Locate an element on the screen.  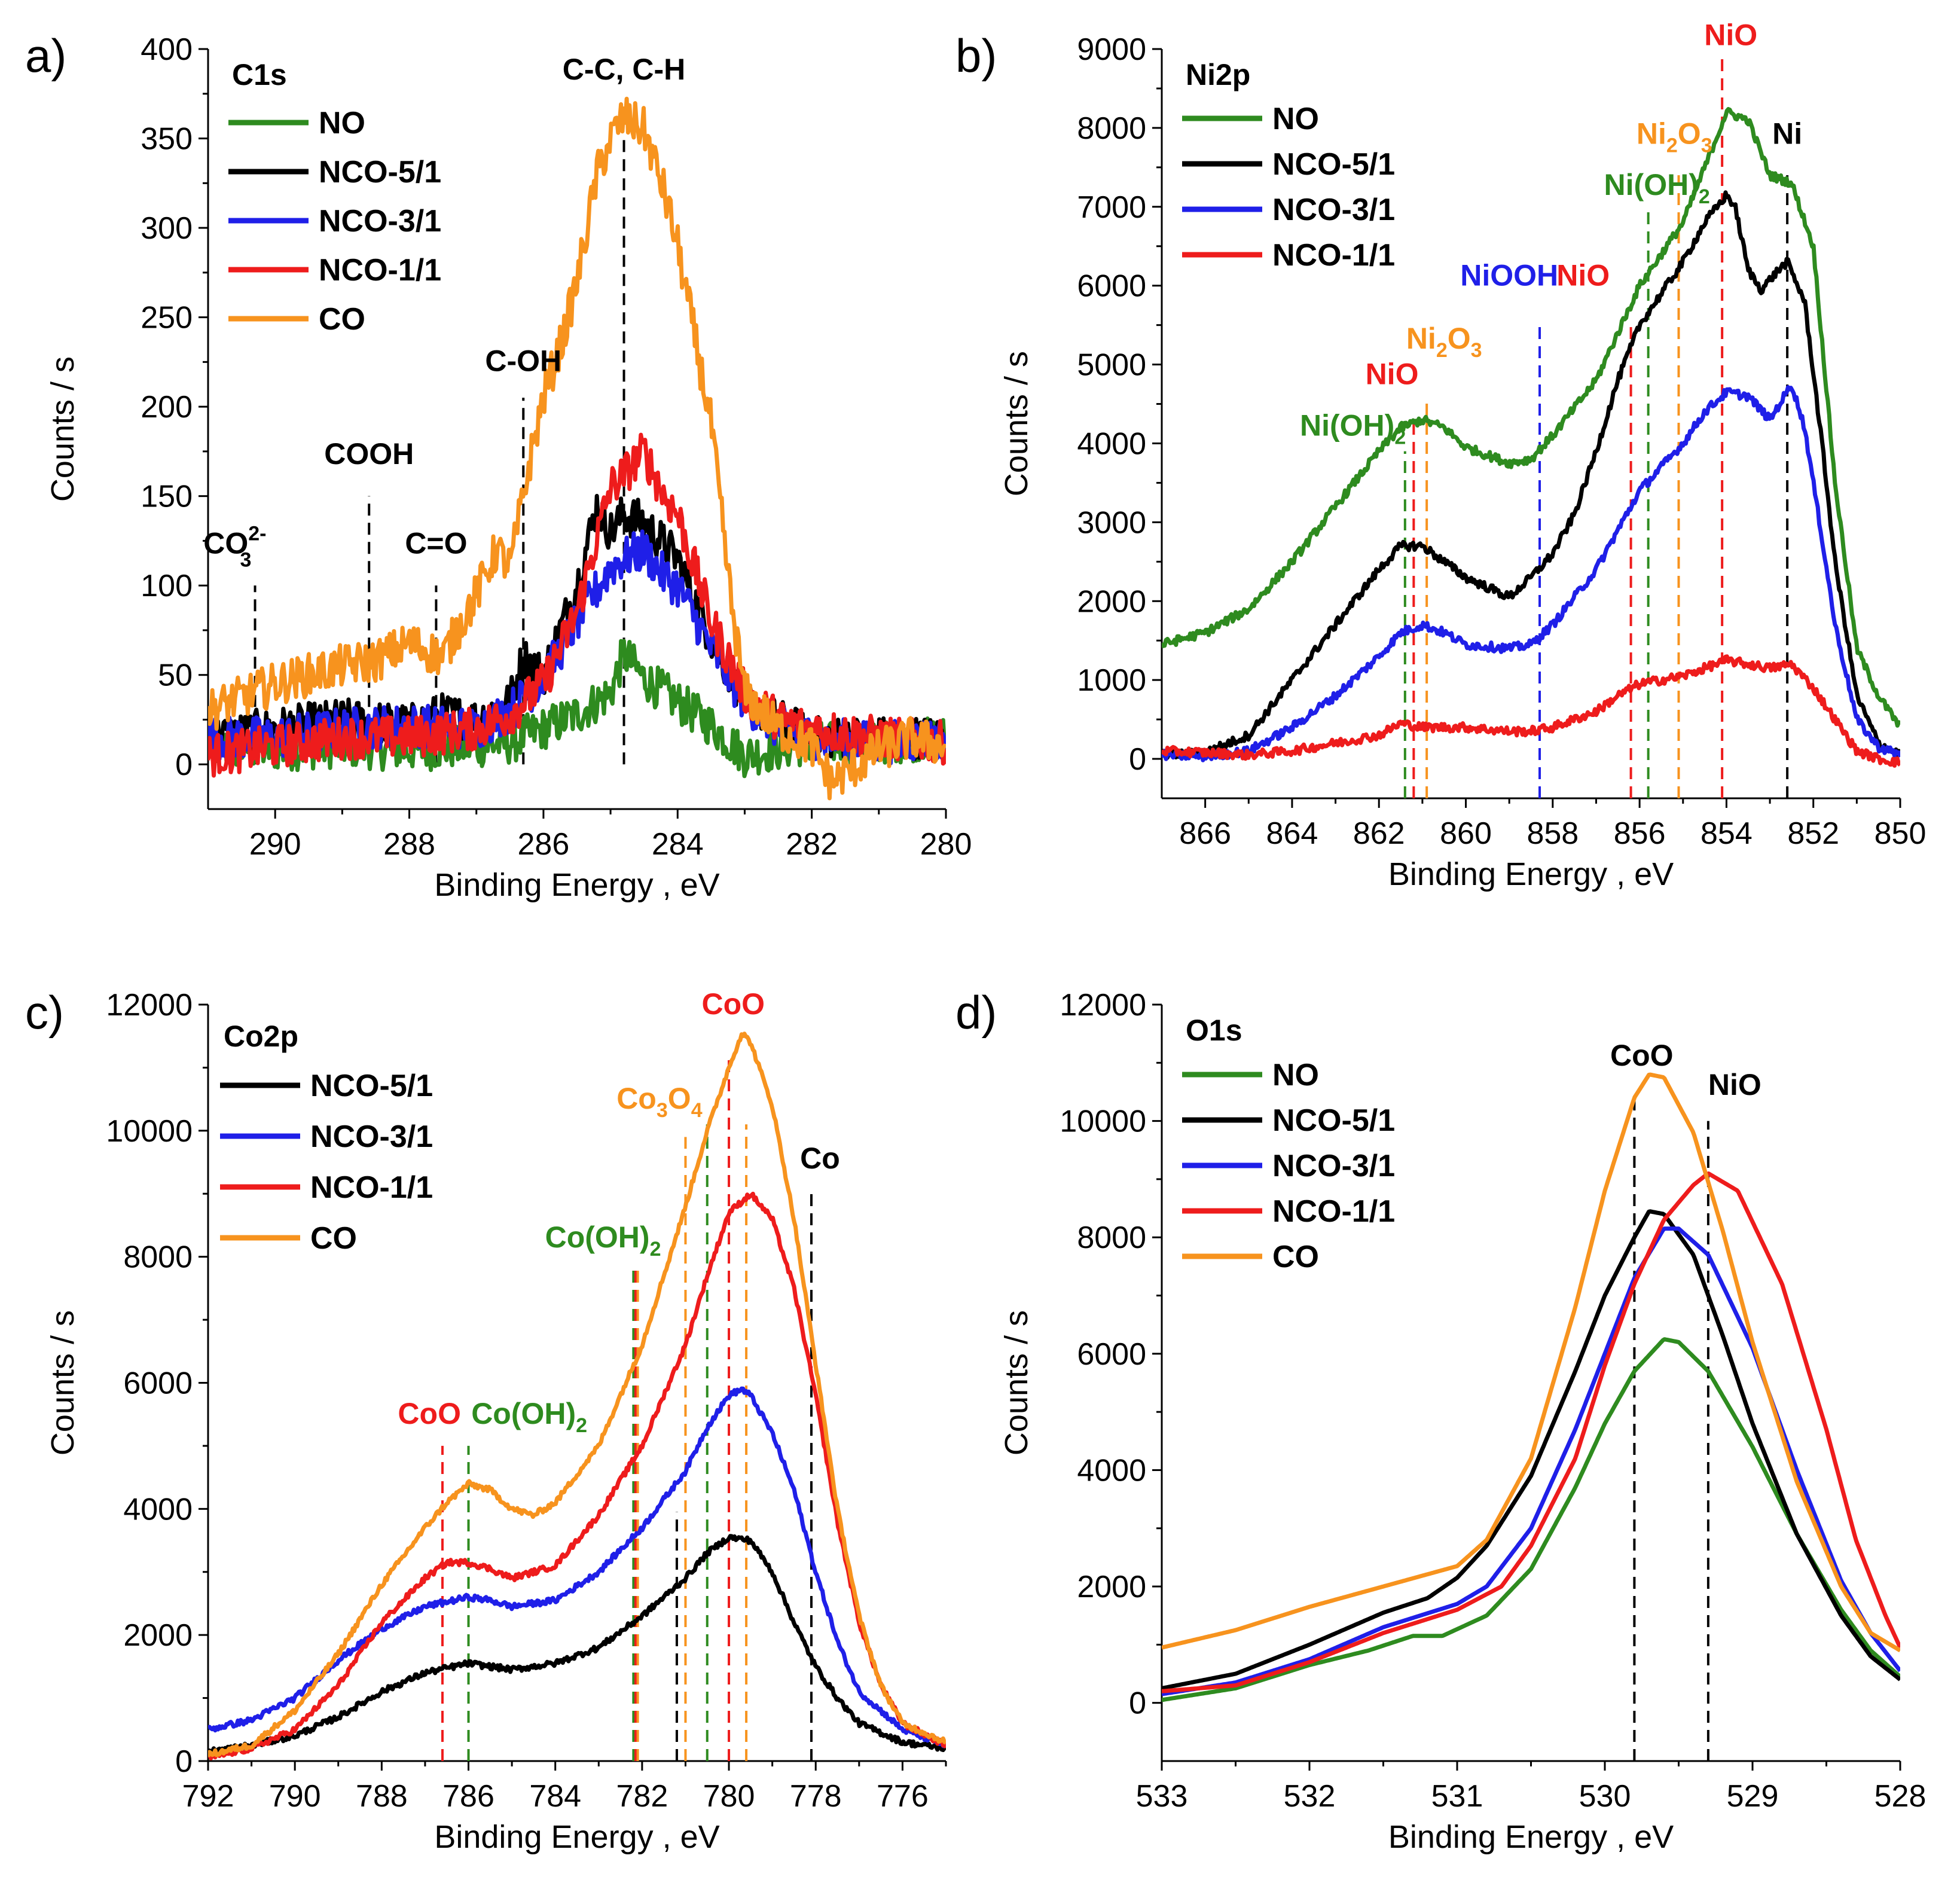
panel-title: O1s is located at coordinates (1214, 1030).